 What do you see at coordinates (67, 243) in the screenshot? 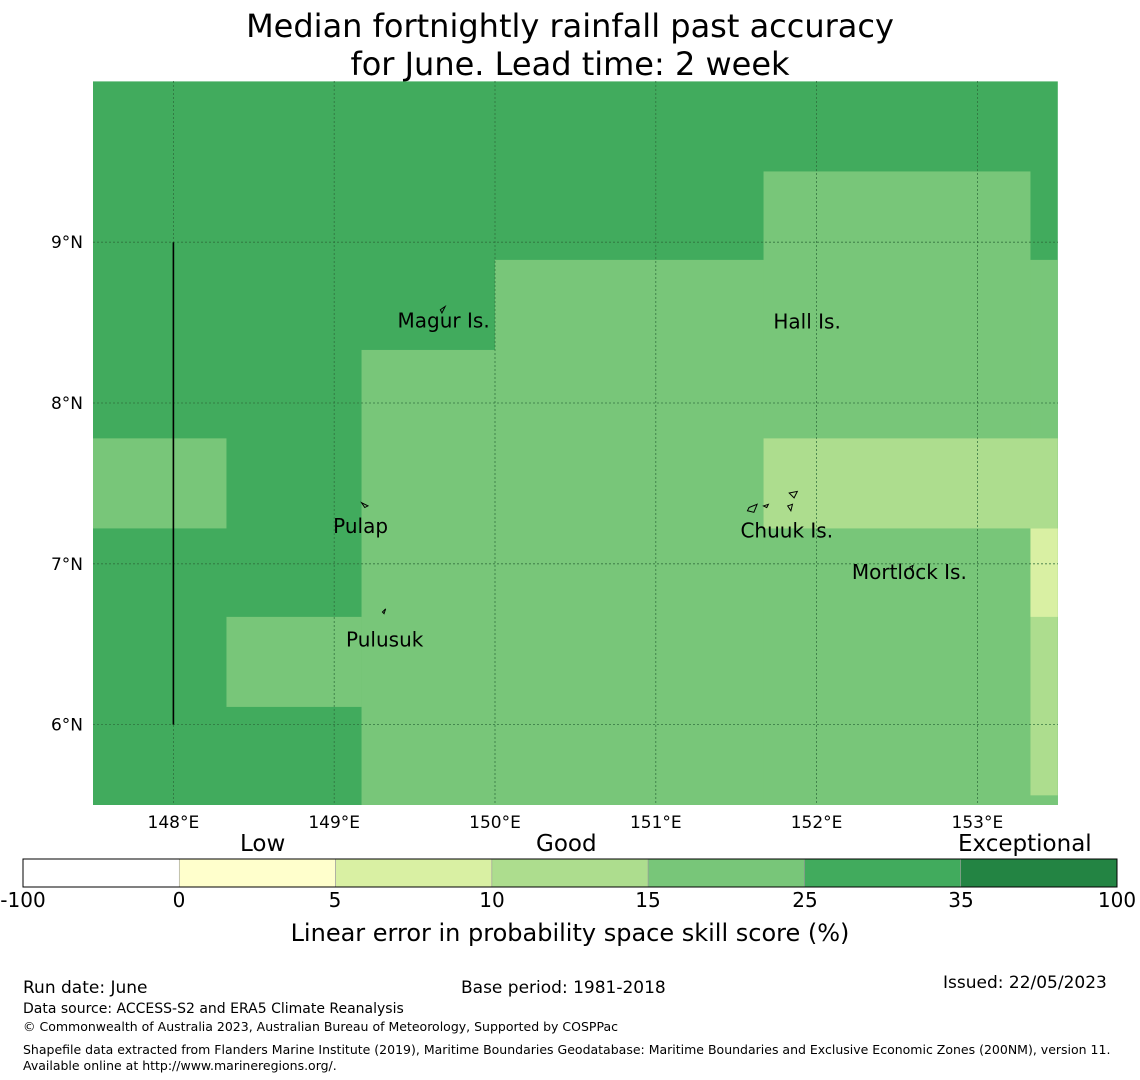
I see `latitude-tick-label: 9°N` at bounding box center [67, 243].